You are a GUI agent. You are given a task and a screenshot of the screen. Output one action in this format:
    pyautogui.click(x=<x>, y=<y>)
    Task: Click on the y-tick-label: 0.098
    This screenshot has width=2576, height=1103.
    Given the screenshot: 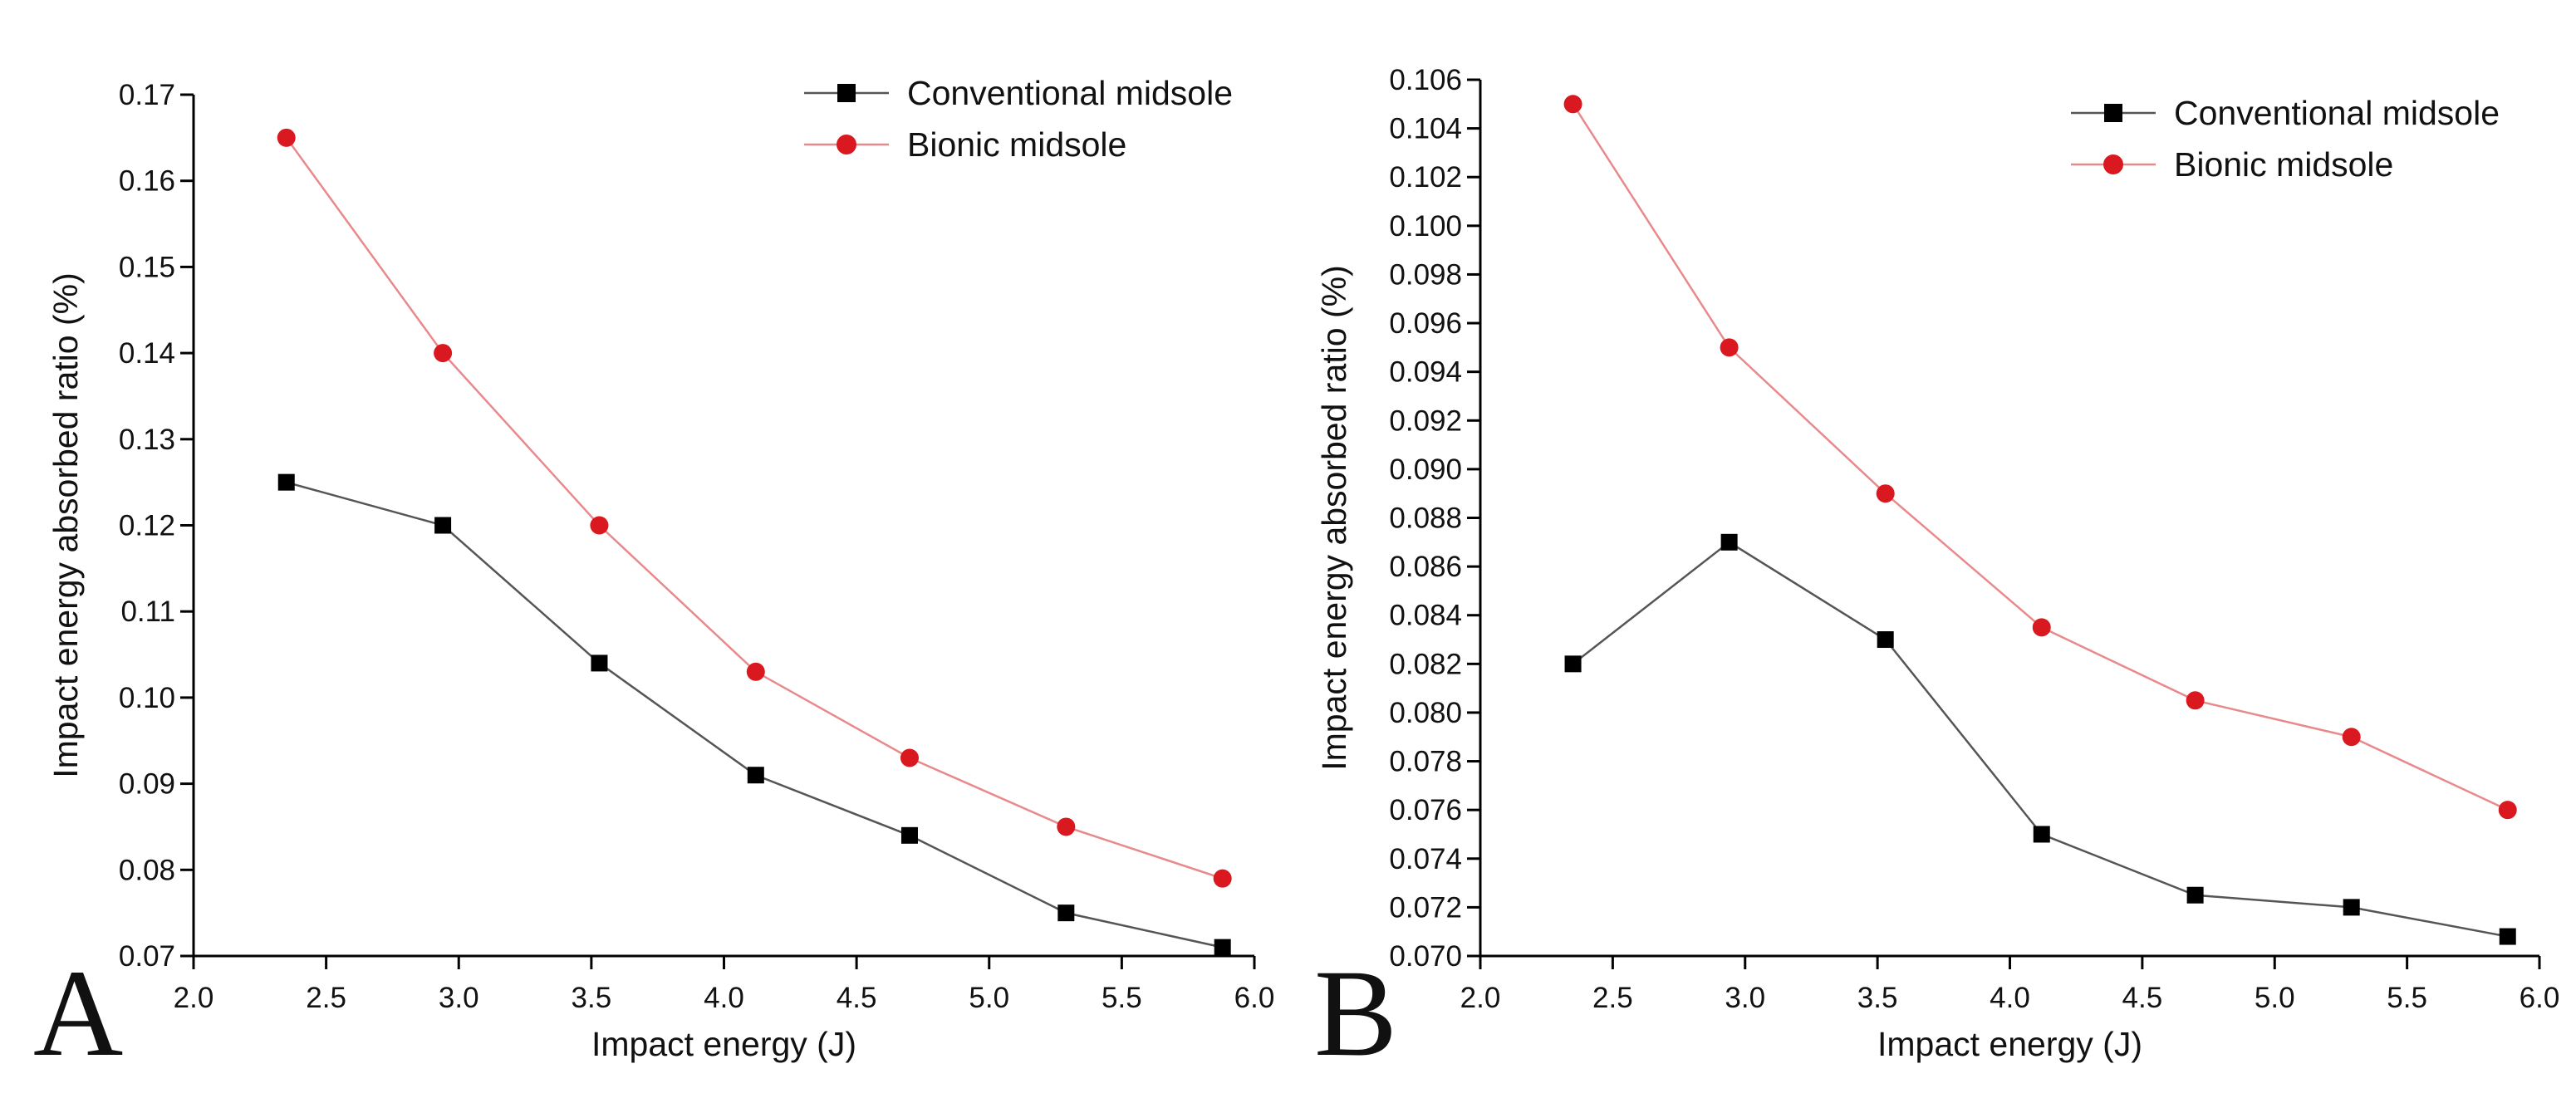 What is the action you would take?
    pyautogui.click(x=1425, y=274)
    